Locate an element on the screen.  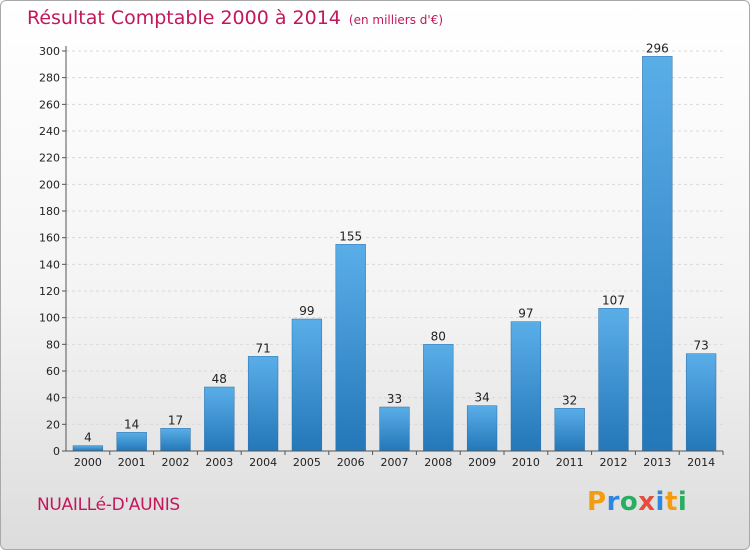
value-label: 73 is located at coordinates (700, 346).